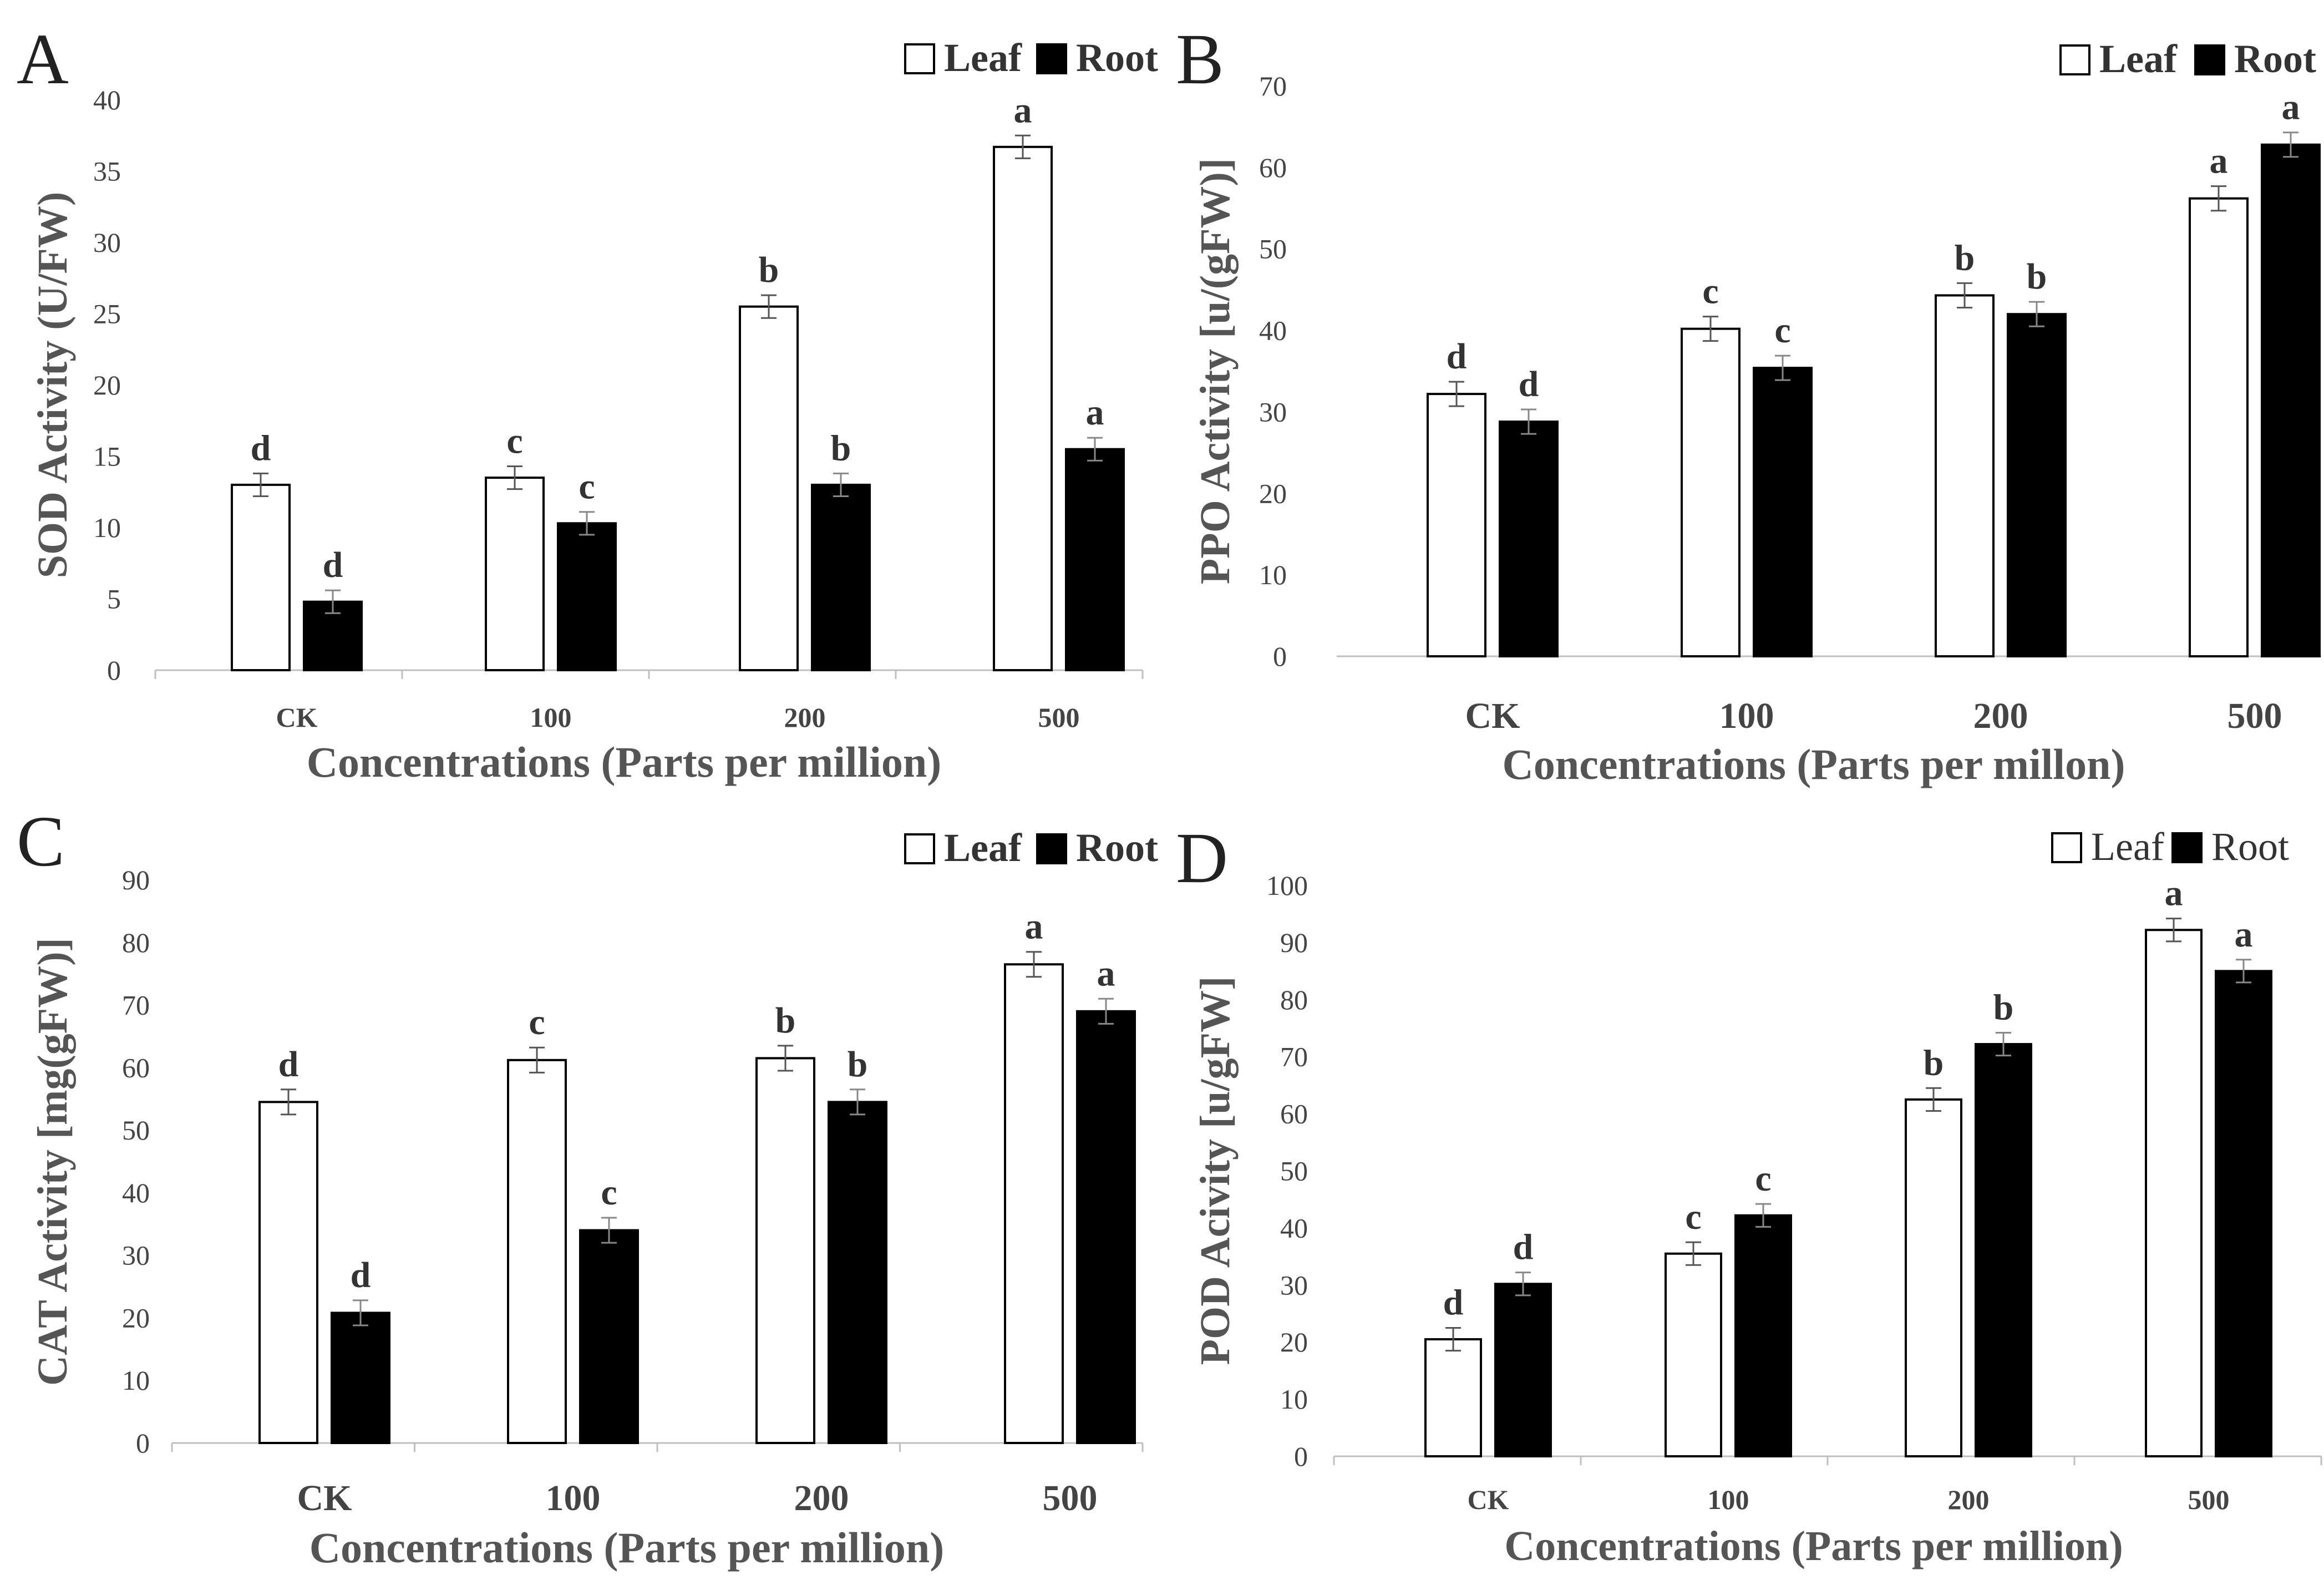 This screenshot has height=1590, width=2324. I want to click on y-tick-label: 5, so click(114, 599).